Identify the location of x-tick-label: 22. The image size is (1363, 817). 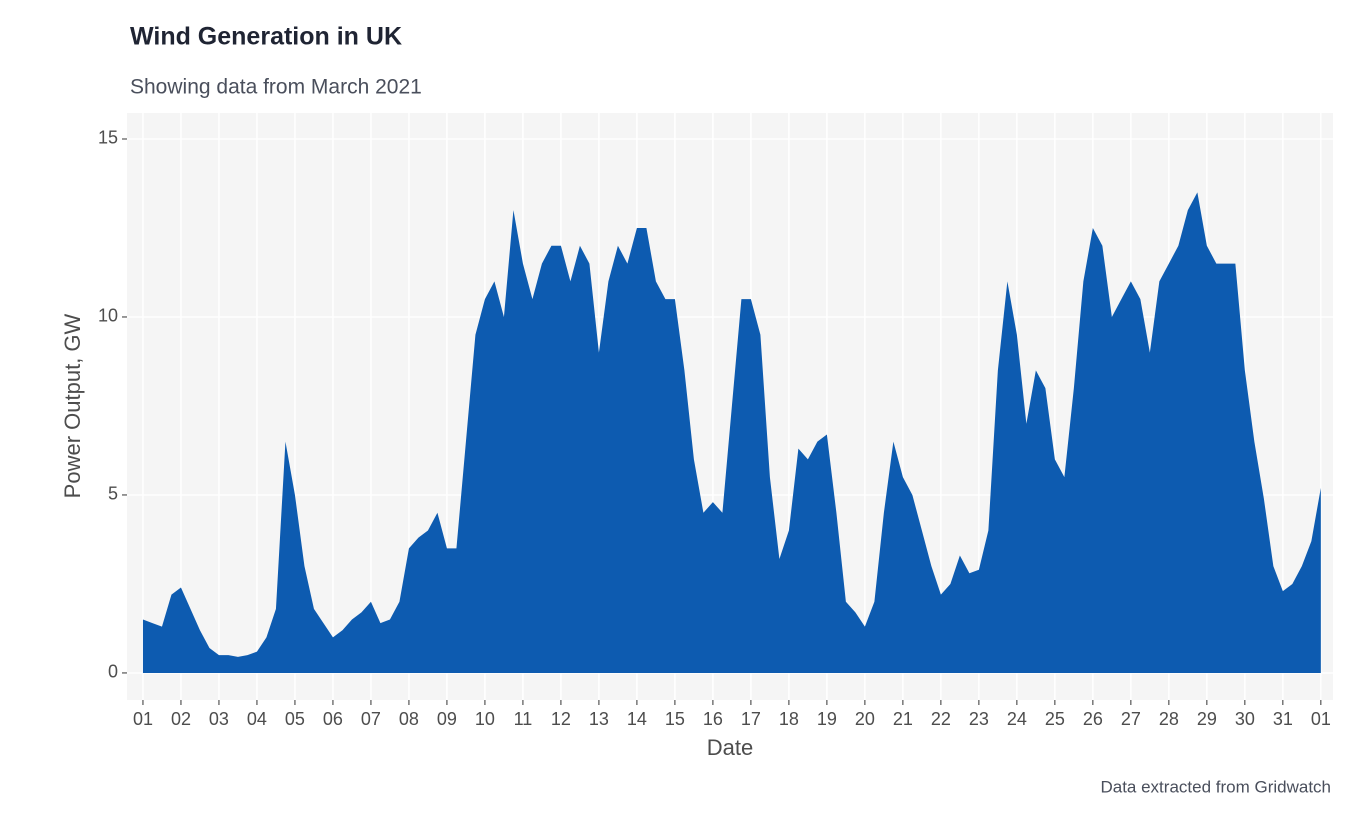
(941, 719).